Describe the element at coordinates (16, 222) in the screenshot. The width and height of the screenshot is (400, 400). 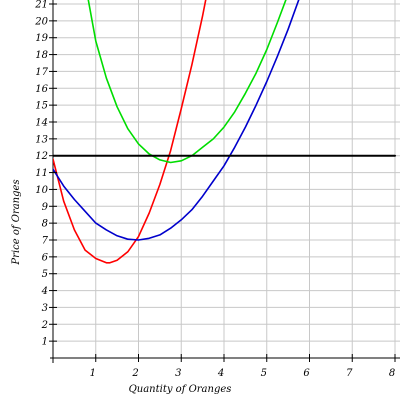
I see `y-axis-title: Price of Oranges` at that location.